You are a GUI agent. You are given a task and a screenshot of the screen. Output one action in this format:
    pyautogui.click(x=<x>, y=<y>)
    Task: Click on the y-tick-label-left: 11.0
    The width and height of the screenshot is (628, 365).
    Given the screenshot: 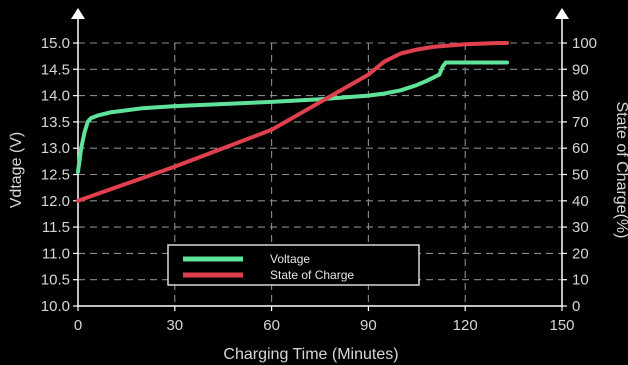 What is the action you would take?
    pyautogui.click(x=56, y=253)
    